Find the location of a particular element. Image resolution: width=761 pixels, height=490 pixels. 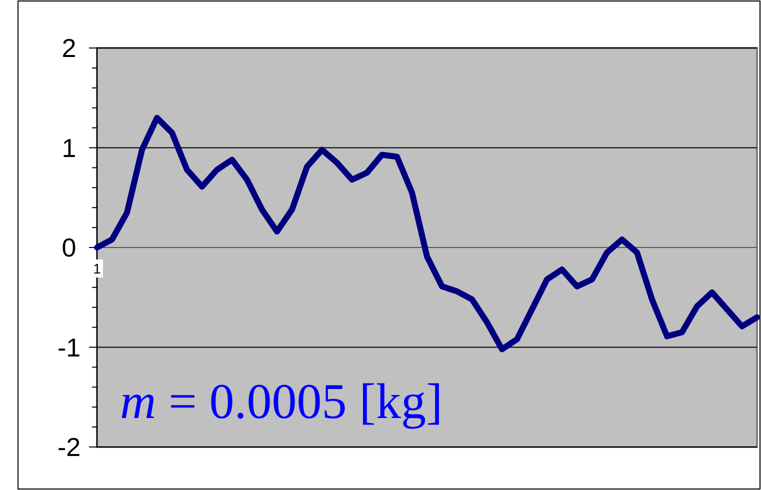

y-tick-label: 2 is located at coordinates (69, 48).